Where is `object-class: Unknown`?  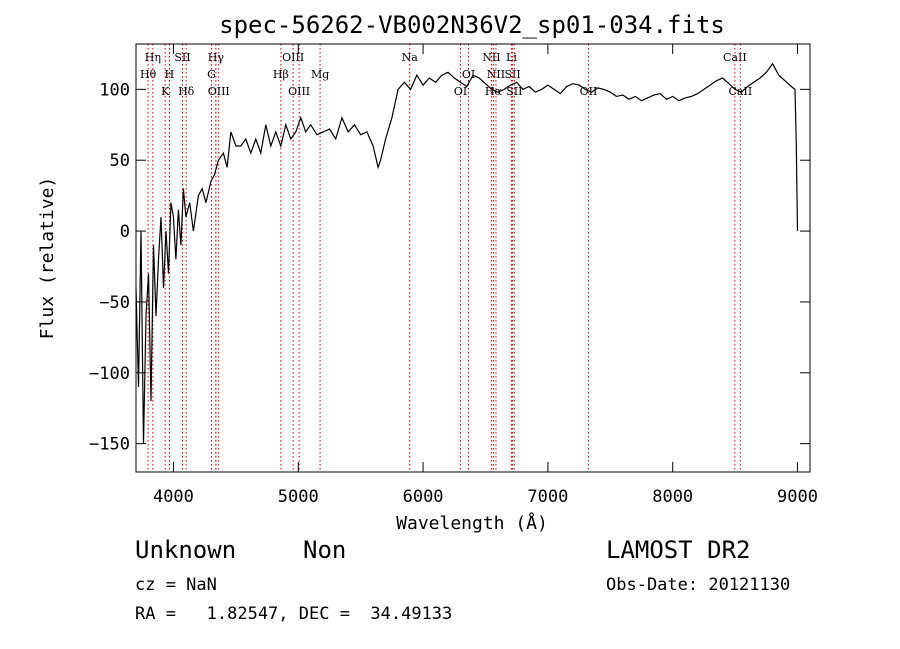
object-class: Unknown is located at coordinates (186, 550).